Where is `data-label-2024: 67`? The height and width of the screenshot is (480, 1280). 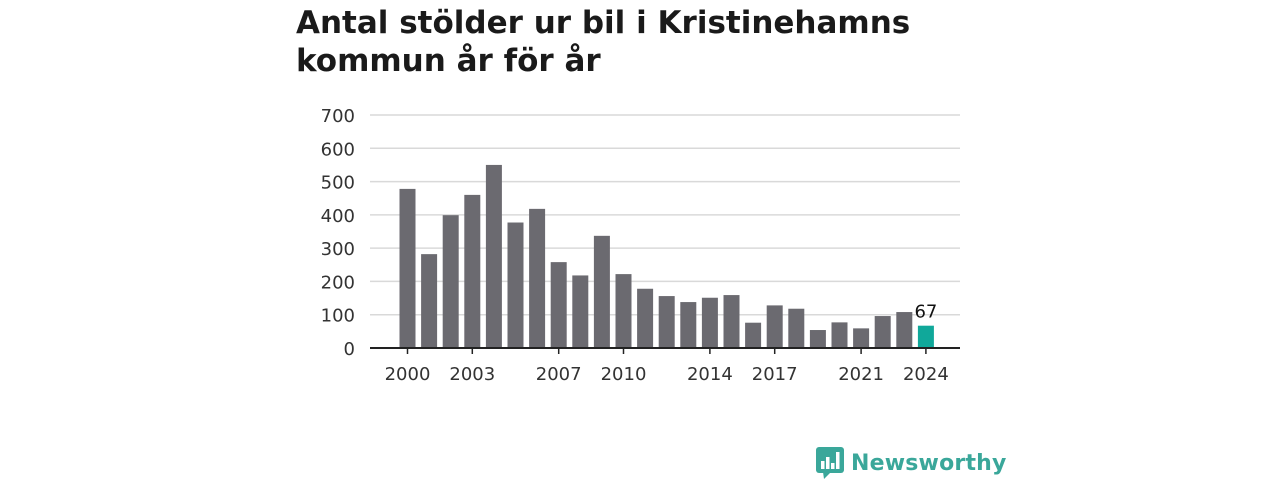 data-label-2024: 67 is located at coordinates (925, 312).